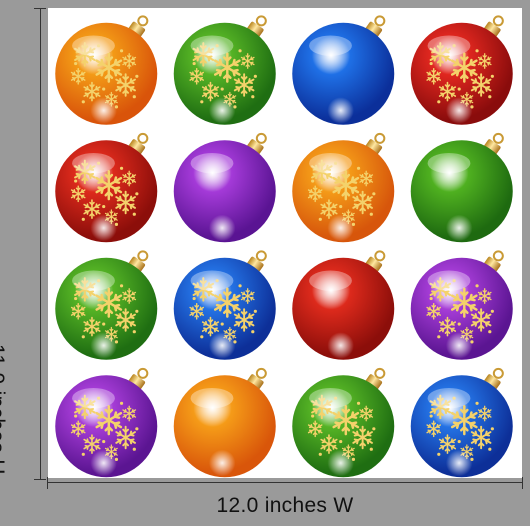 The image size is (530, 526). I want to click on width-dimension-label: 12.0 inches W, so click(285, 505).